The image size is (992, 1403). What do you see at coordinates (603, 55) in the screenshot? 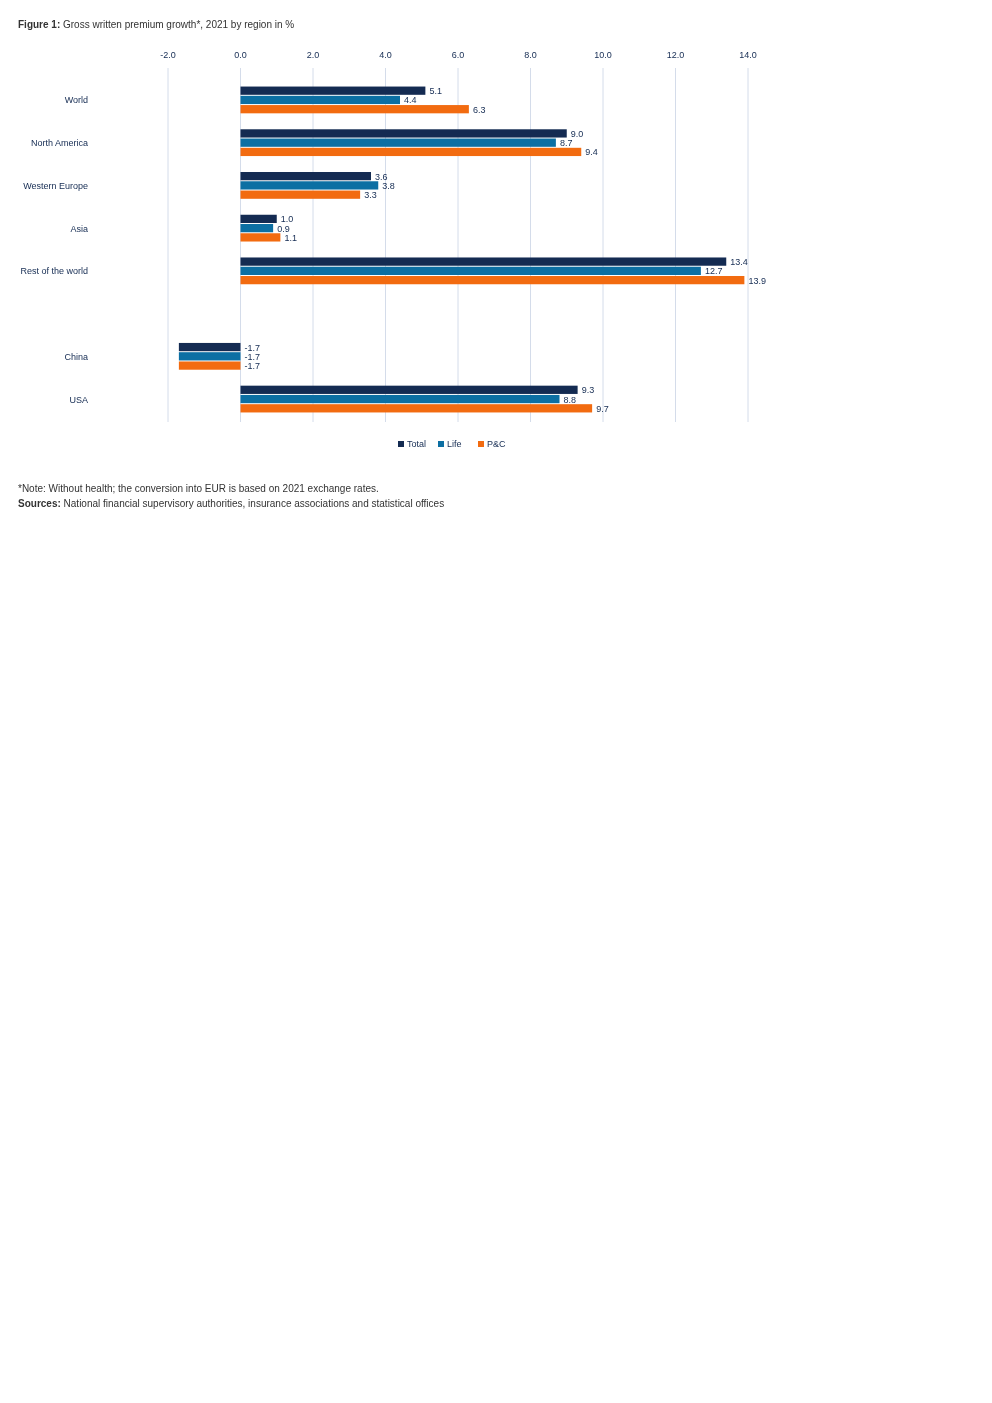
I see `x-tick-label: 10.0` at bounding box center [603, 55].